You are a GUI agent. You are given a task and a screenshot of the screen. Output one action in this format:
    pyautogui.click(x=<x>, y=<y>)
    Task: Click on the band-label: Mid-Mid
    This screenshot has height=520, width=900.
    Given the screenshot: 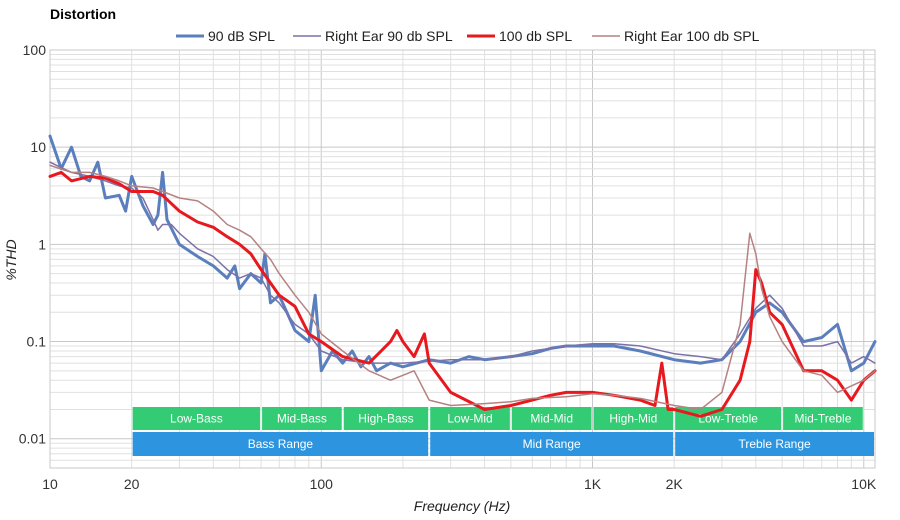 What is the action you would take?
    pyautogui.click(x=551, y=419)
    